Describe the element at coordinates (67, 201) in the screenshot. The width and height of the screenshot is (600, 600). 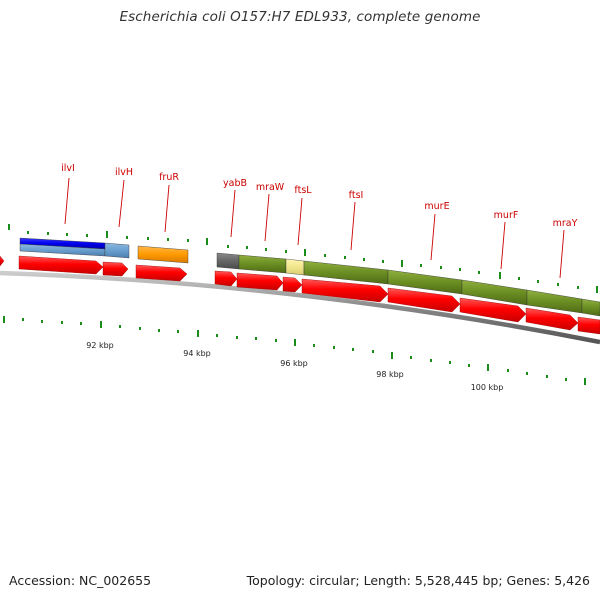
I see `leader-ilvI` at that location.